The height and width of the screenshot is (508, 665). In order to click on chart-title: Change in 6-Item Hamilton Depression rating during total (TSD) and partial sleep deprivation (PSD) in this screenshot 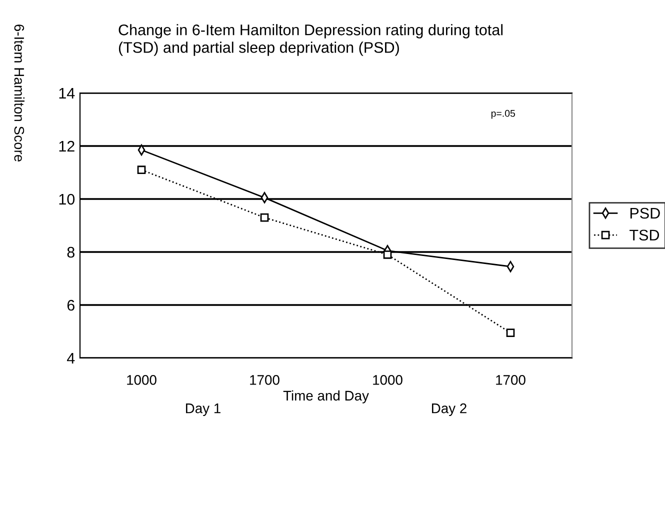, I will do `click(310, 40)`.